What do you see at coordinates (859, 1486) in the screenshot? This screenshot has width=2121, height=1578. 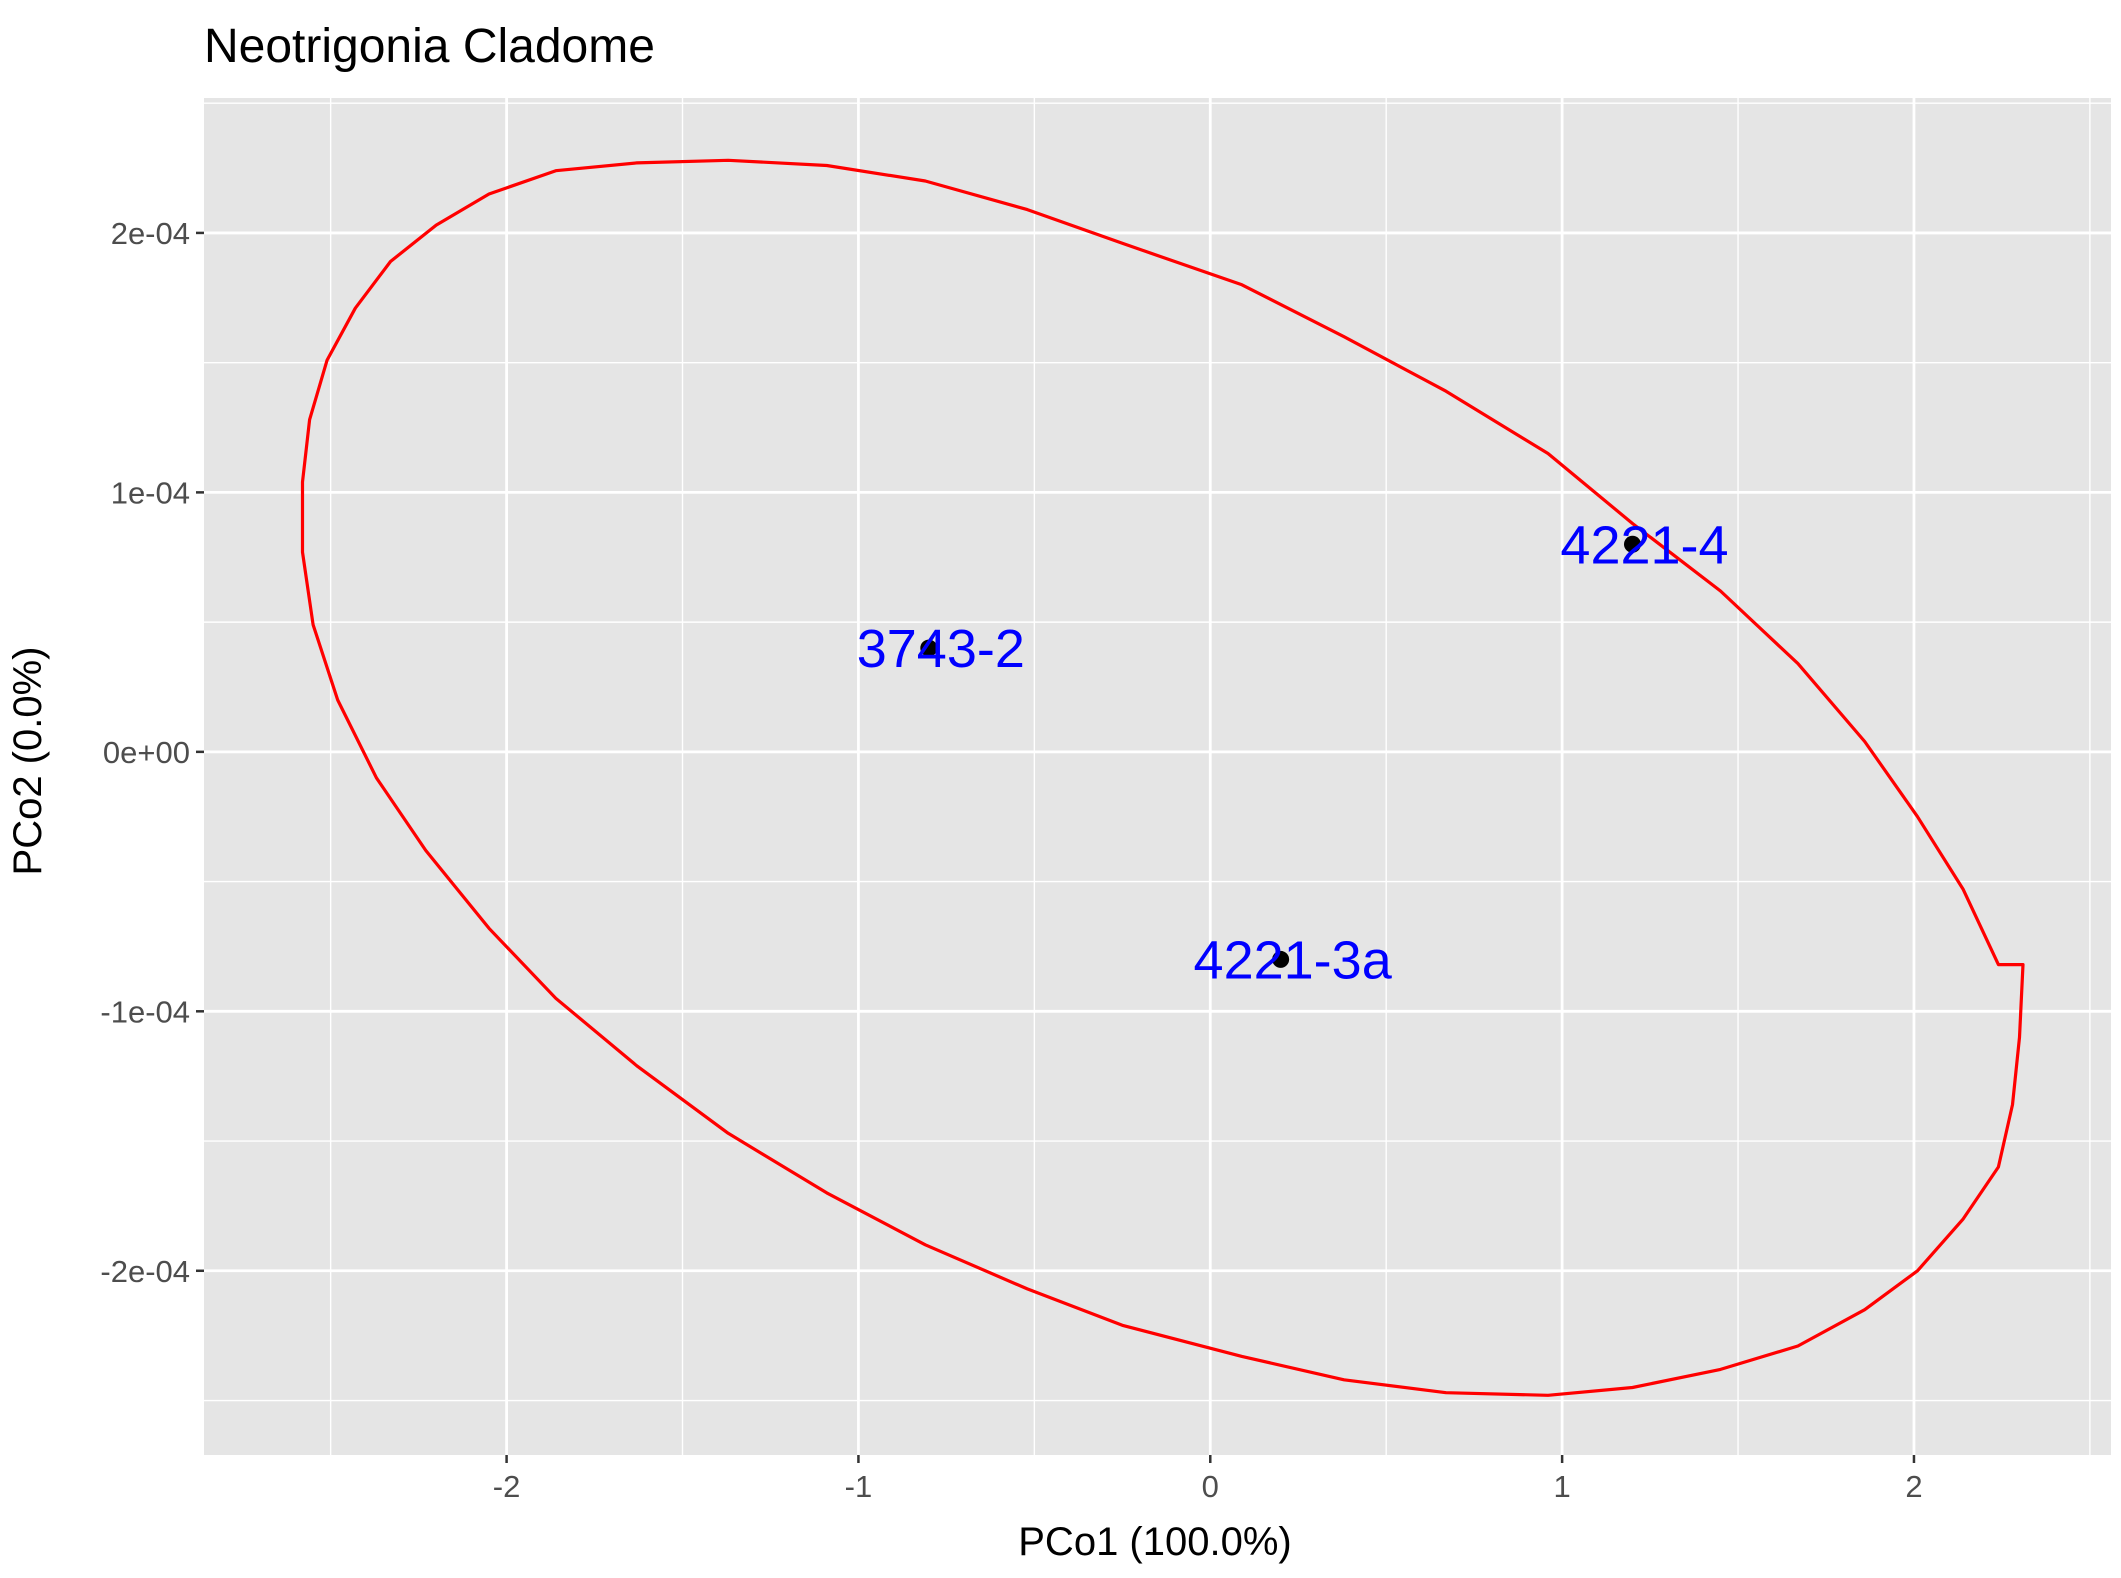 I see `x-tick-label: -1` at bounding box center [859, 1486].